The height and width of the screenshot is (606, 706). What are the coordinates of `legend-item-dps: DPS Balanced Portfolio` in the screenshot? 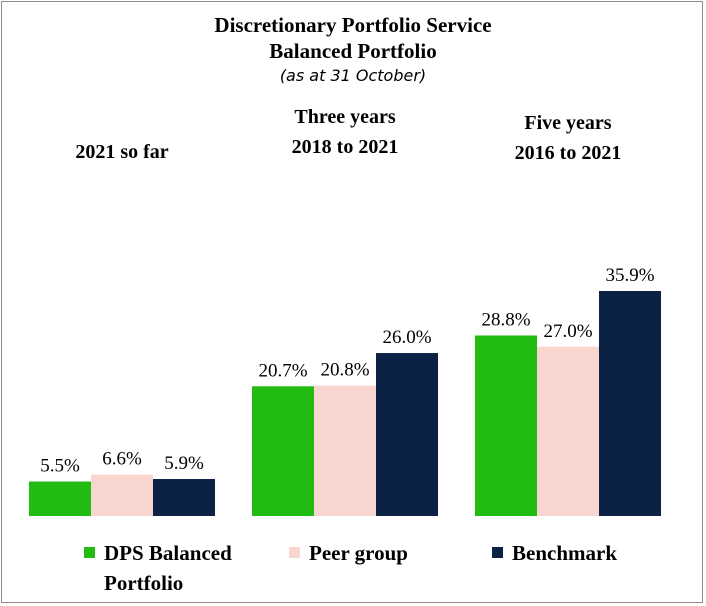 It's located at (158, 568).